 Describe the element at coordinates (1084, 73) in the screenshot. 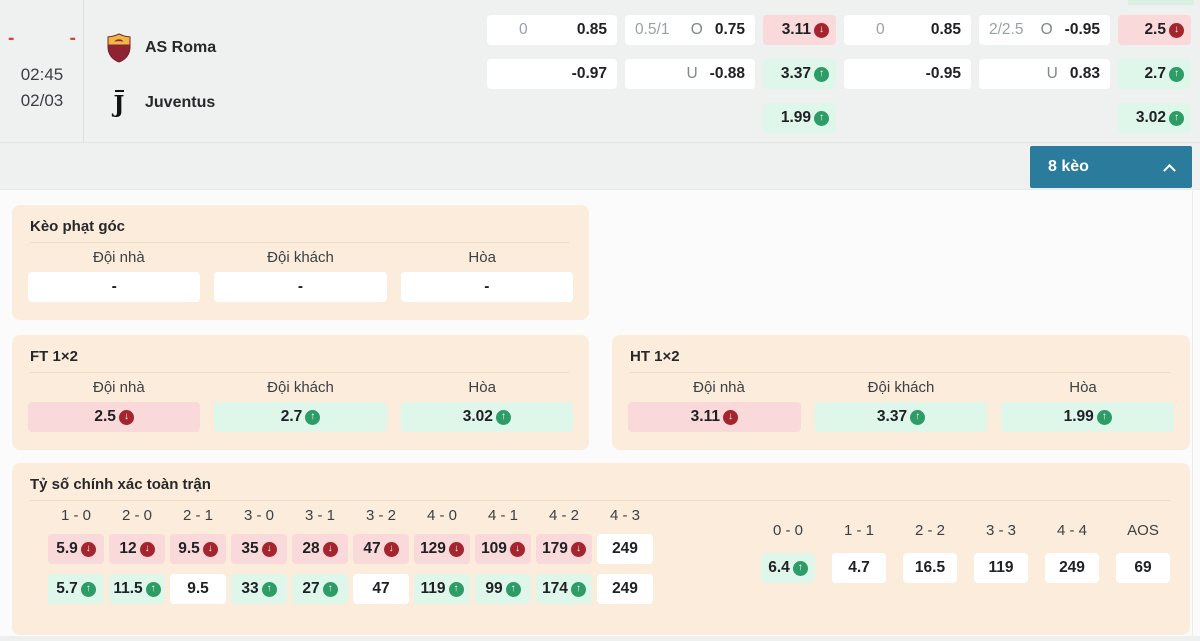

I see `odds-value: 0.83` at that location.